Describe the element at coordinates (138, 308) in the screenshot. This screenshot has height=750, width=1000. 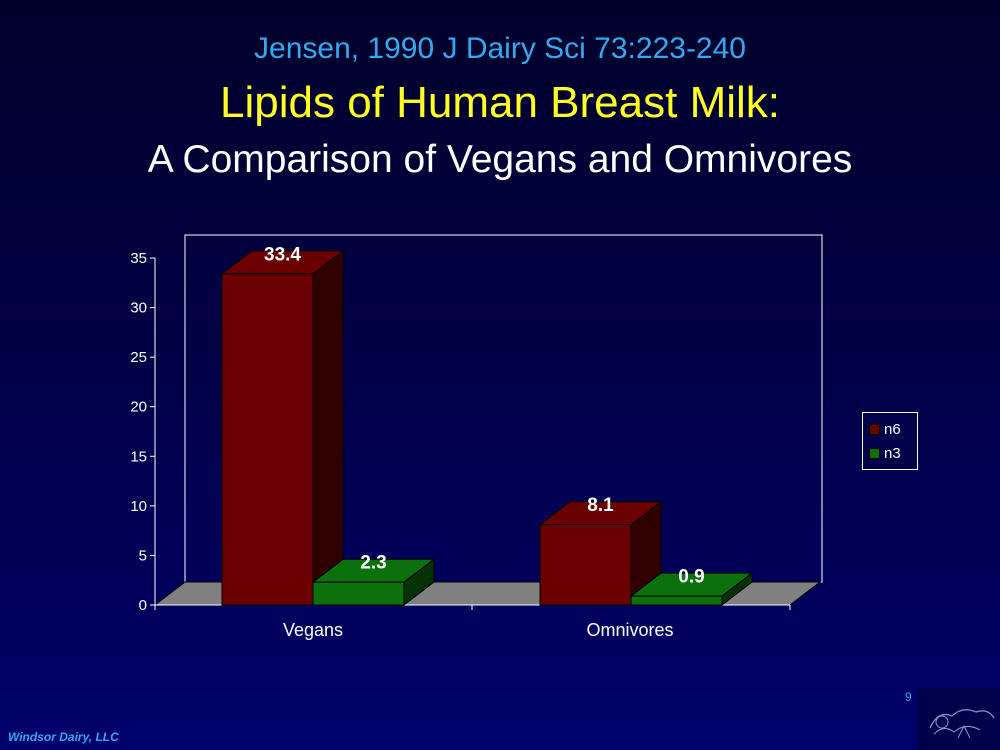
I see `y-tick-label: 30` at that location.